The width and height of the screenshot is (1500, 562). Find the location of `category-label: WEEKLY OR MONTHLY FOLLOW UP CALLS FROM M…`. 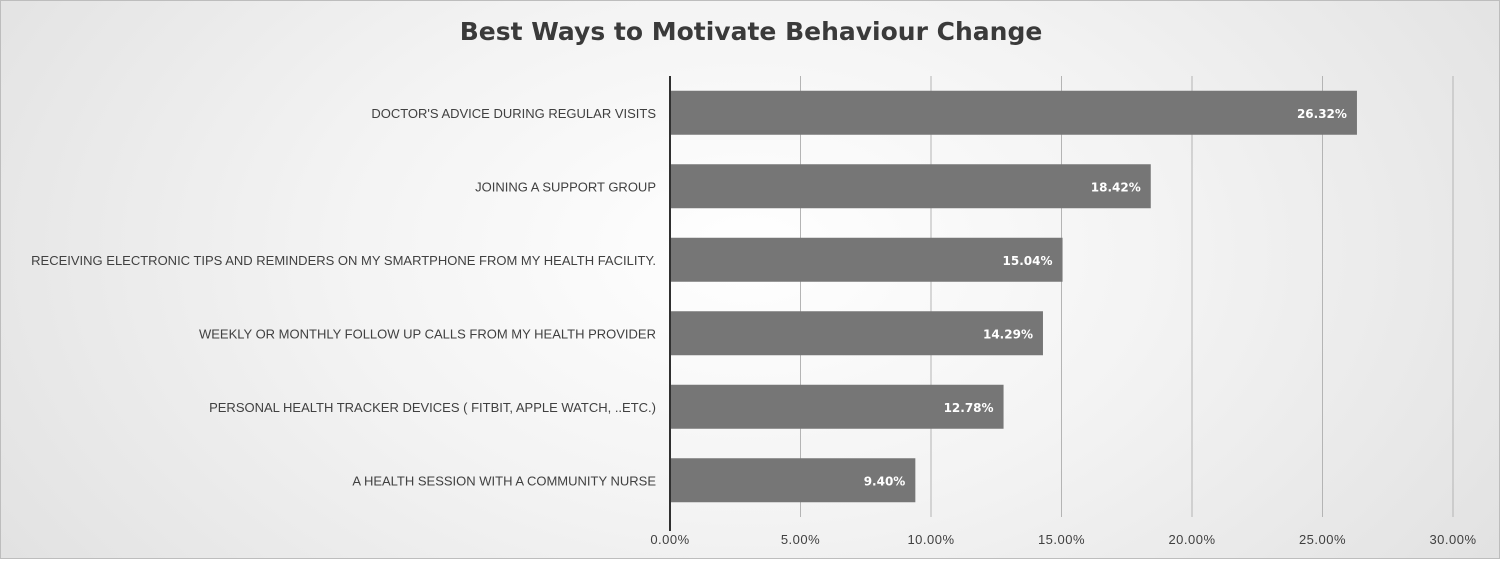

category-label: WEEKLY OR MONTHLY FOLLOW UP CALLS FROM M… is located at coordinates (427, 333).